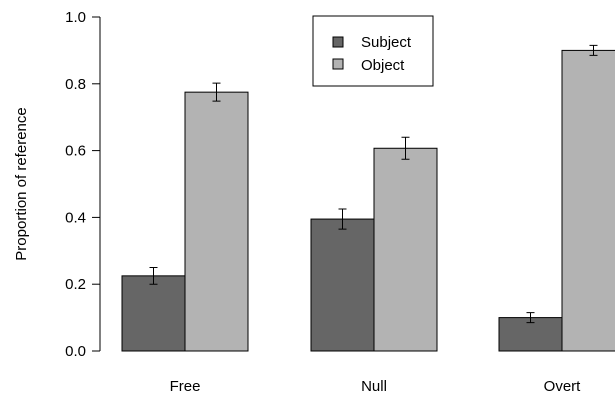 The width and height of the screenshot is (615, 396). What do you see at coordinates (593, 50) in the screenshot?
I see `error-bar-overt-object` at bounding box center [593, 50].